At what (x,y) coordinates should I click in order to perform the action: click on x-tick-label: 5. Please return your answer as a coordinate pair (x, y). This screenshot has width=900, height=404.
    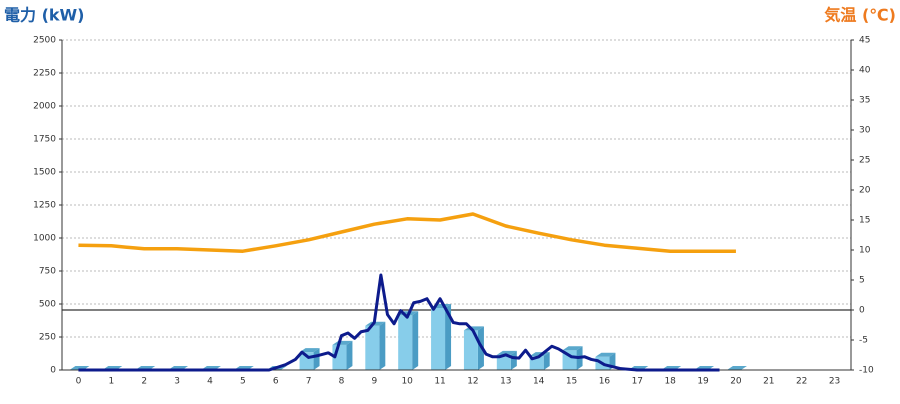
    Looking at the image, I should click on (243, 382).